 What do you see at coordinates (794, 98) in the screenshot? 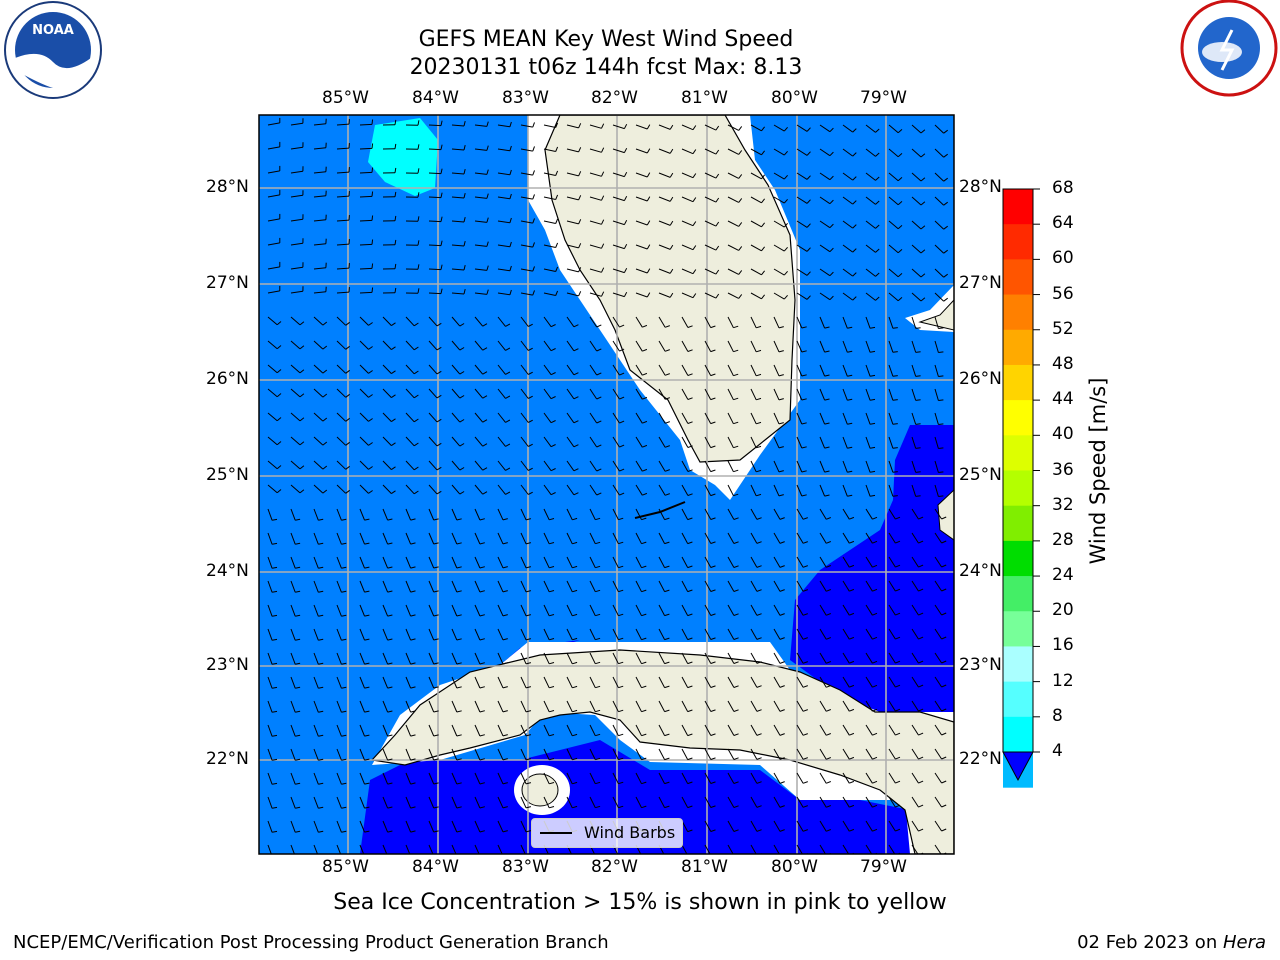
I see `lon-tick-top: 80°W` at bounding box center [794, 98].